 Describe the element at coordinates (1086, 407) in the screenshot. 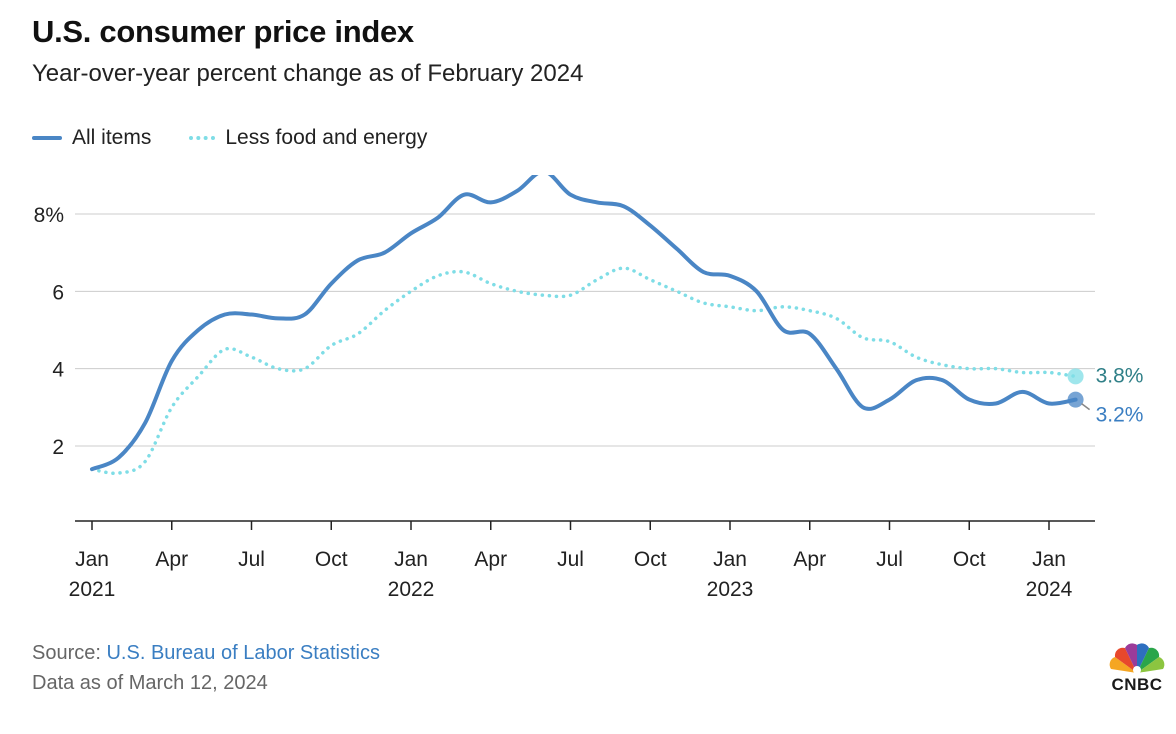

I see `end-label-leader` at that location.